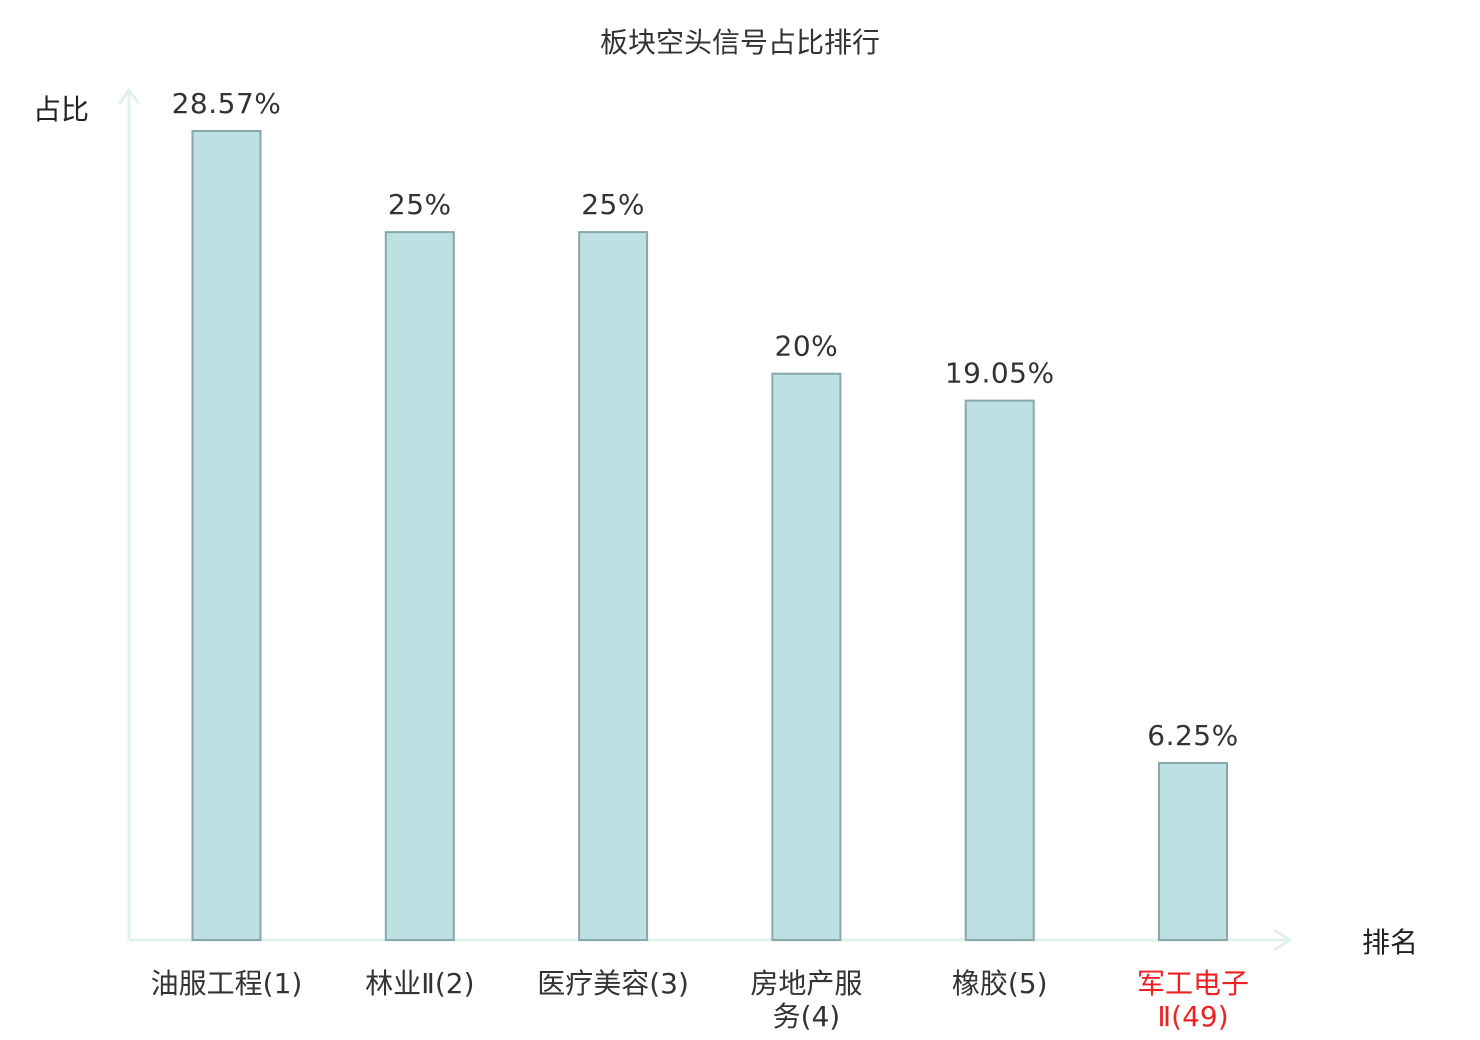 The height and width of the screenshot is (1040, 1480). Describe the element at coordinates (419, 983) in the screenshot. I see `category-label: 林业Ⅱ(2)` at that location.